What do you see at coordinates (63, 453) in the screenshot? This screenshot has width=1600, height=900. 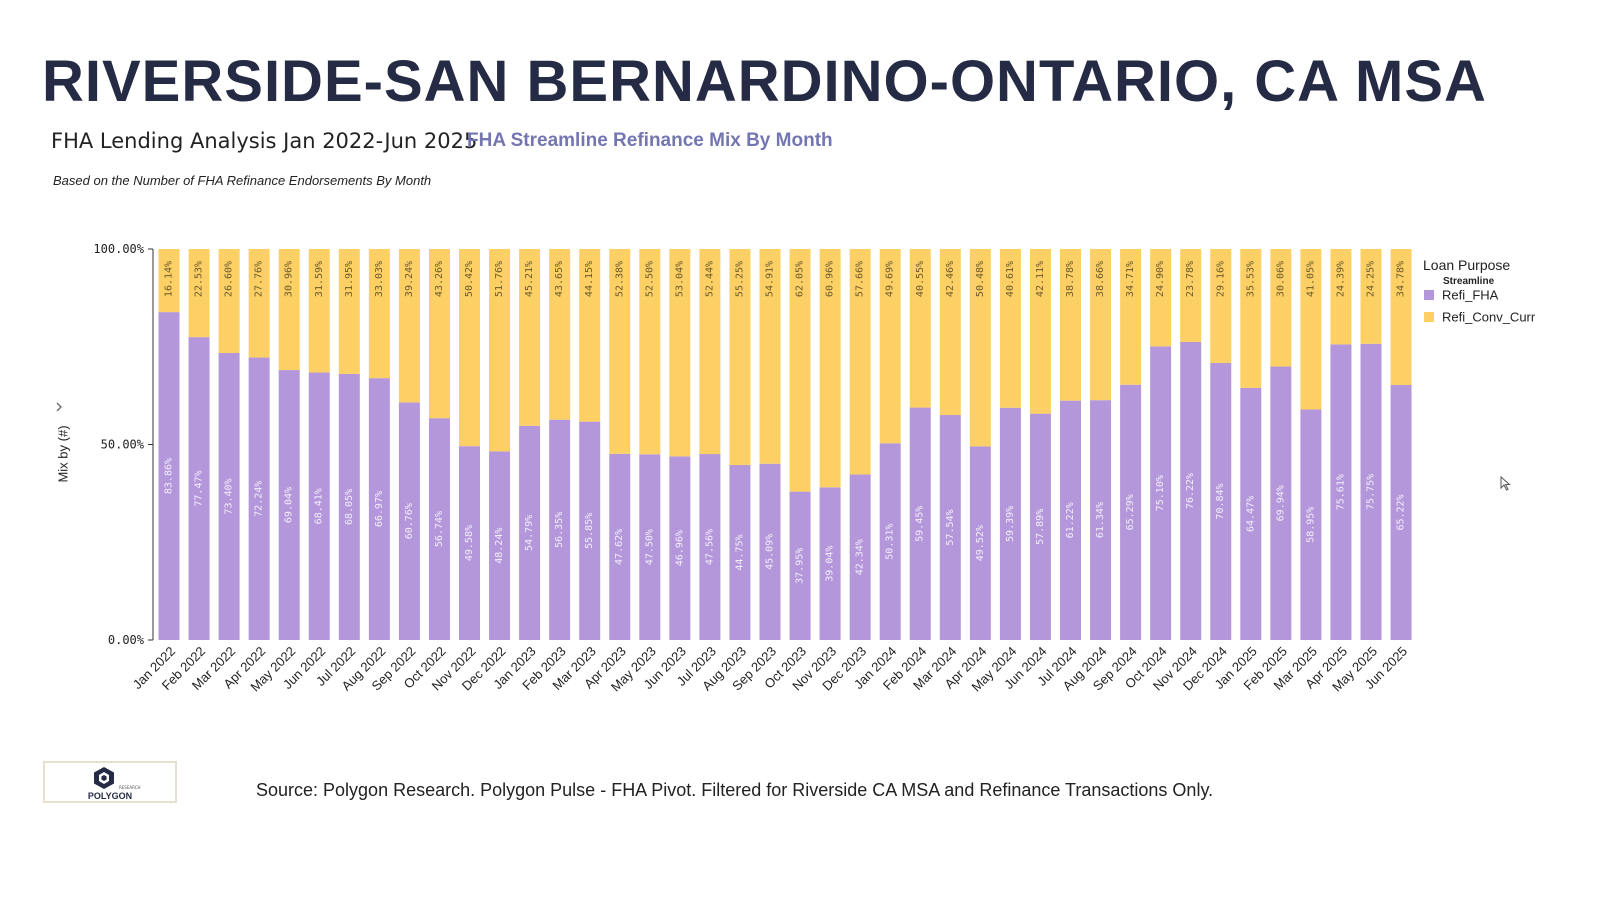 I see `y-axis-label: Mix by (#)` at bounding box center [63, 453].